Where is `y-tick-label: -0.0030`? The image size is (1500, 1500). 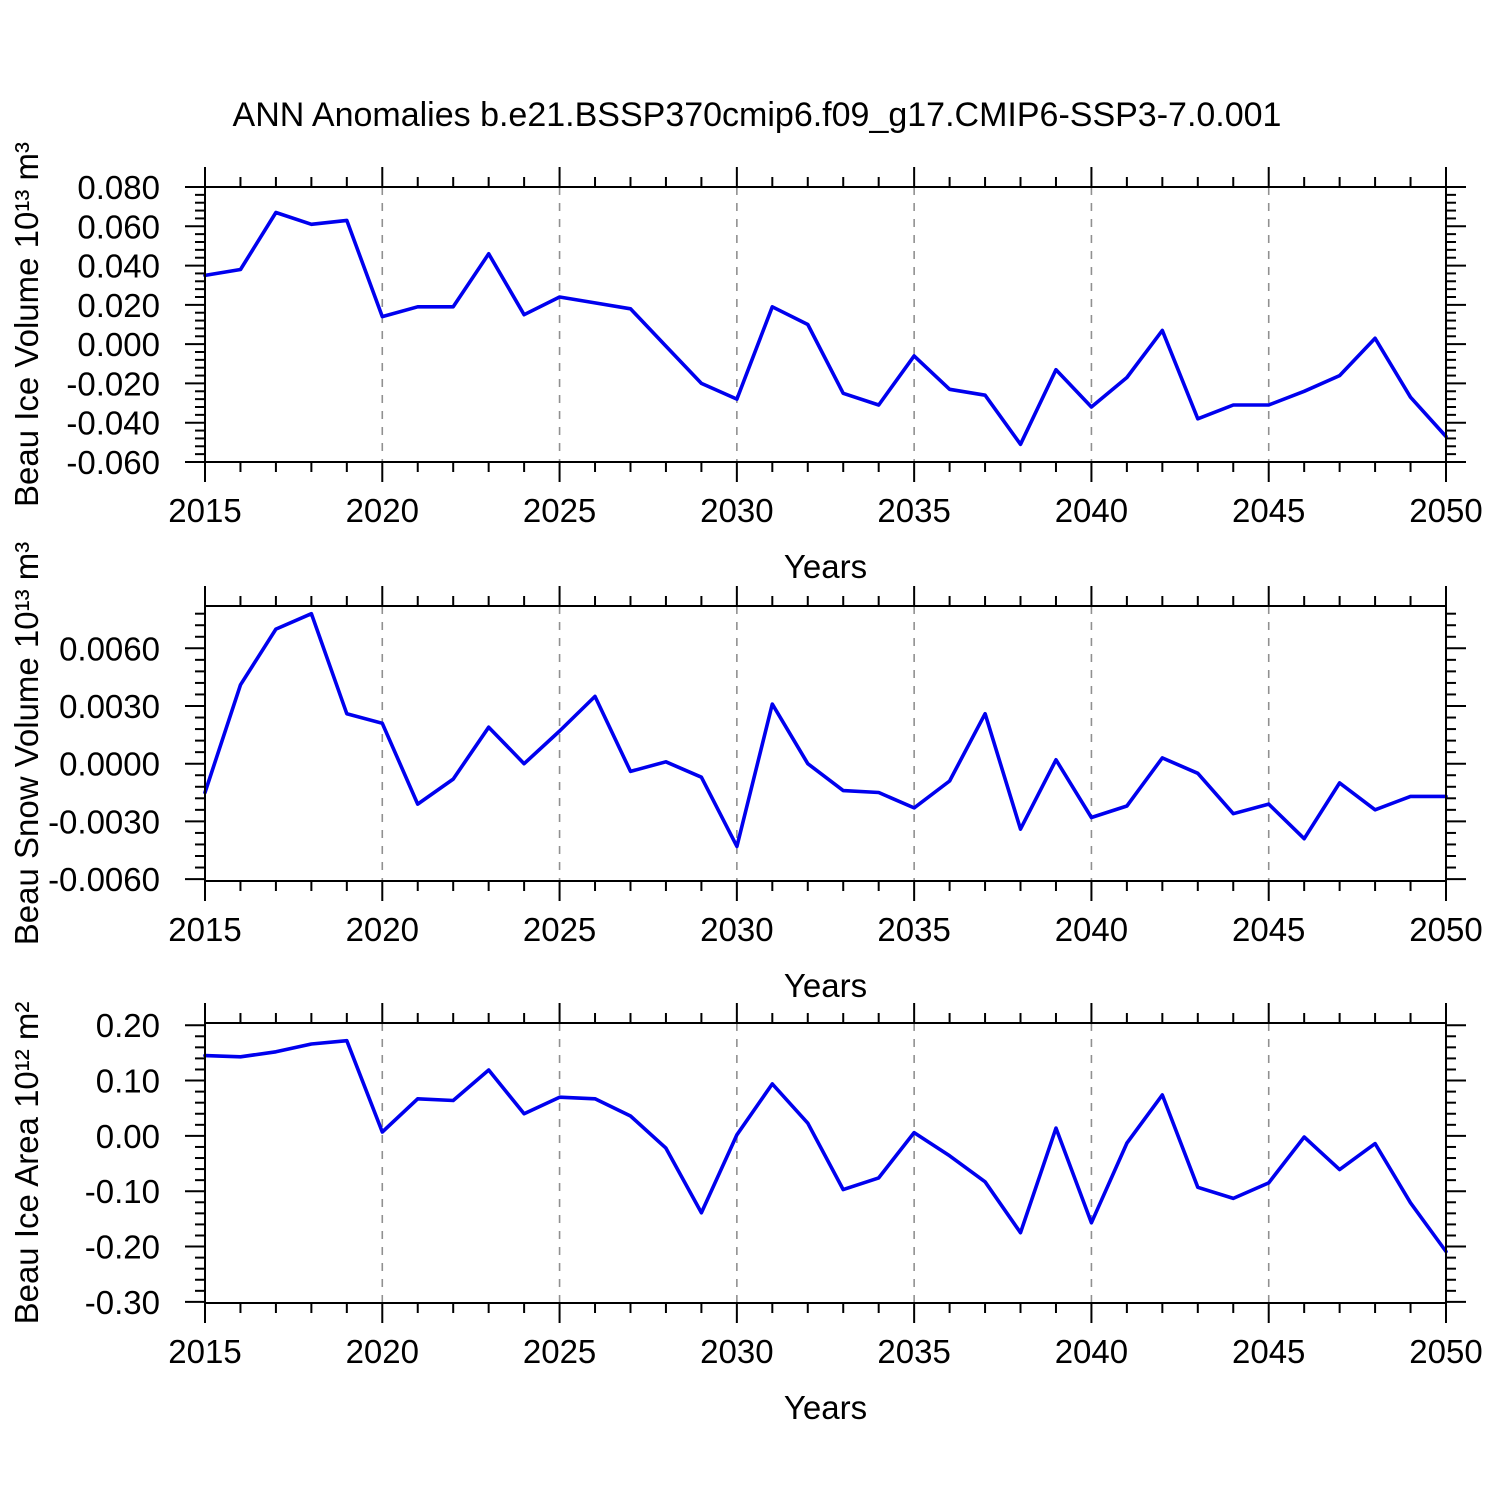 y-tick-label: -0.0030 is located at coordinates (104, 821).